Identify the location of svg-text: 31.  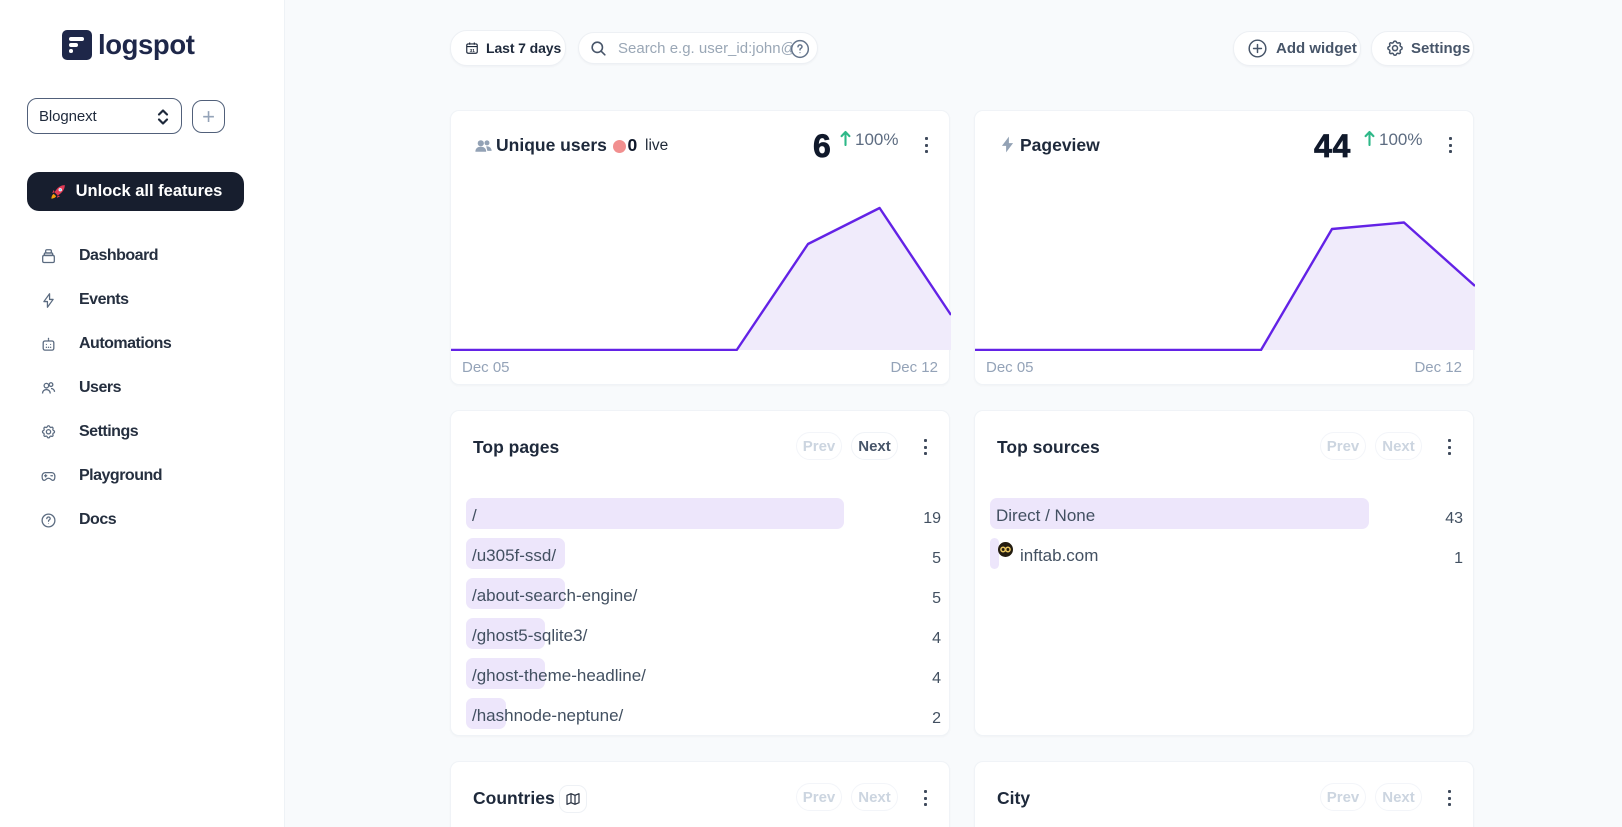
(473, 50).